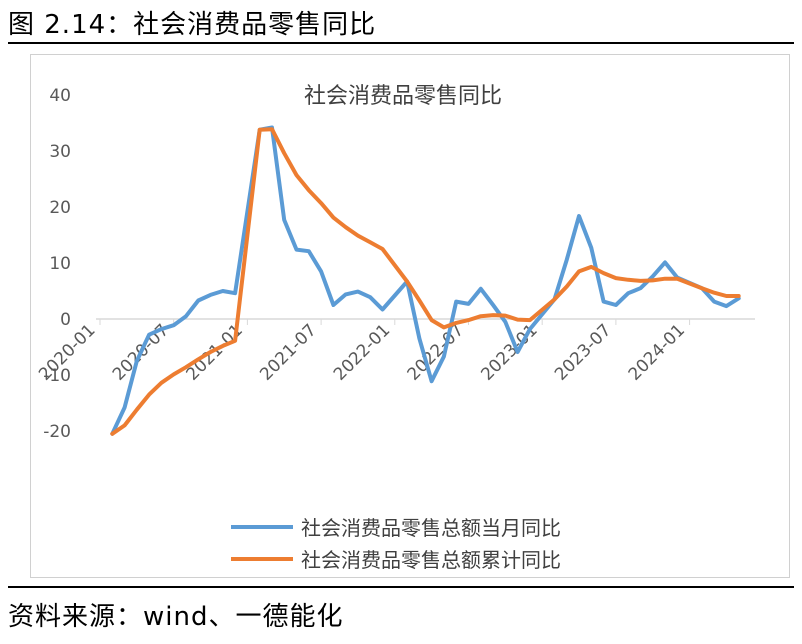  Describe the element at coordinates (60, 152) in the screenshot. I see `y-tick-label: 30` at that location.